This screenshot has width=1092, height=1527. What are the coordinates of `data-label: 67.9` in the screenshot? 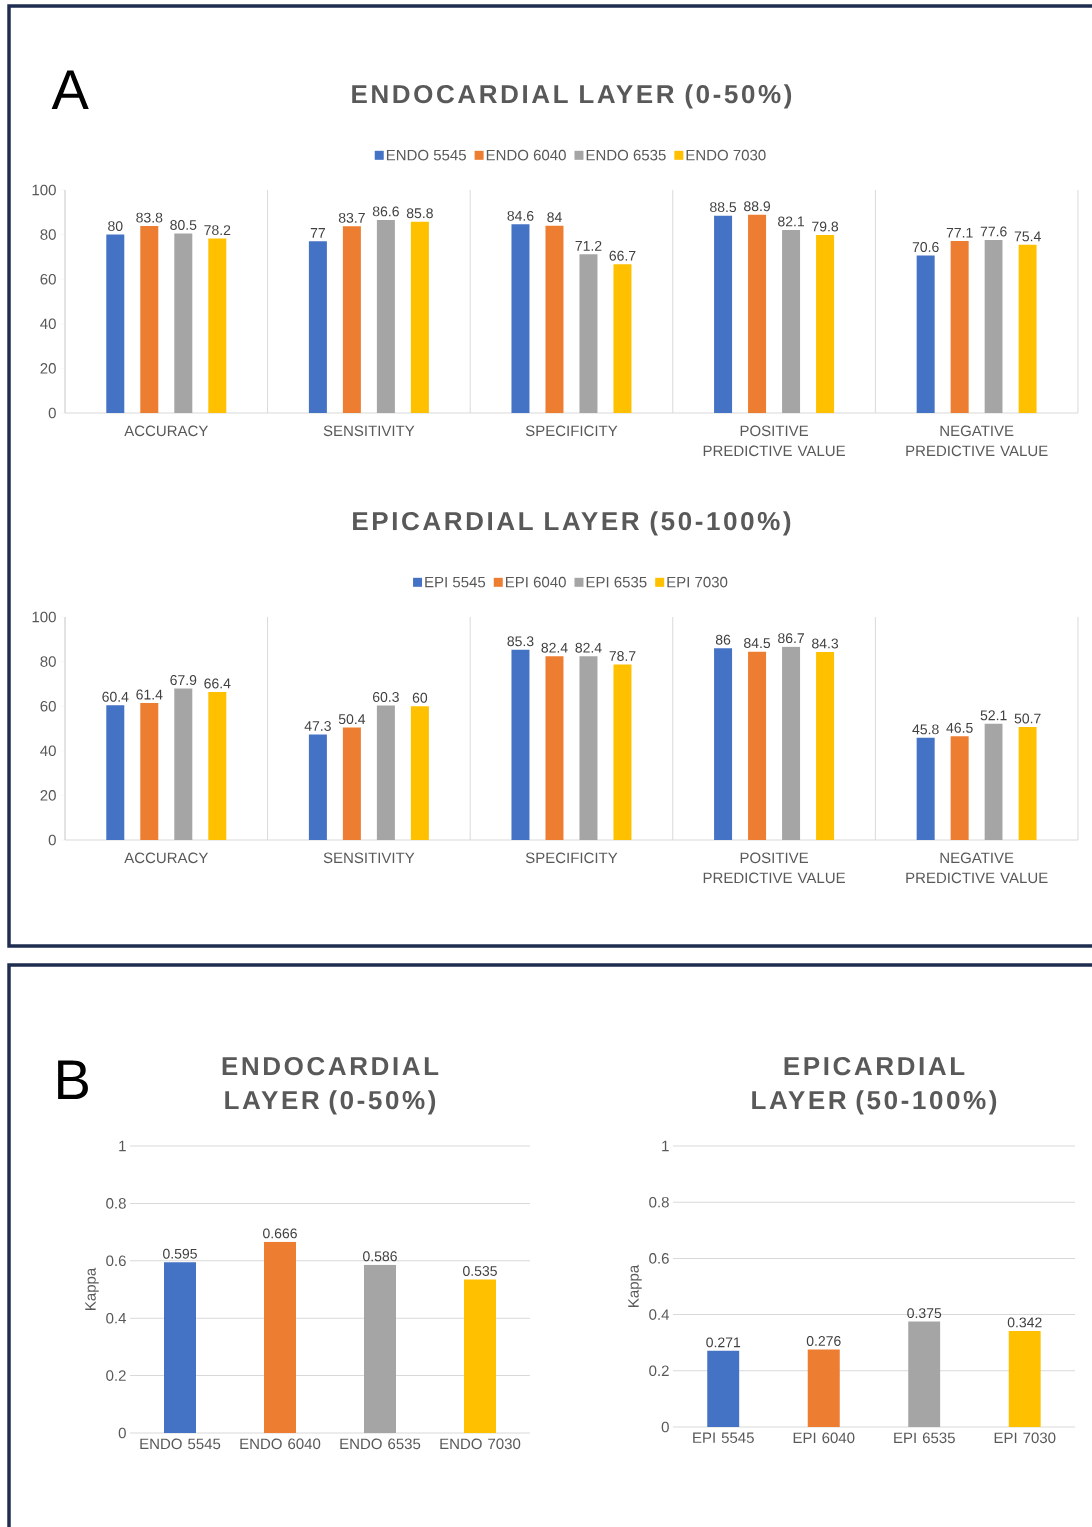 It's located at (183, 680).